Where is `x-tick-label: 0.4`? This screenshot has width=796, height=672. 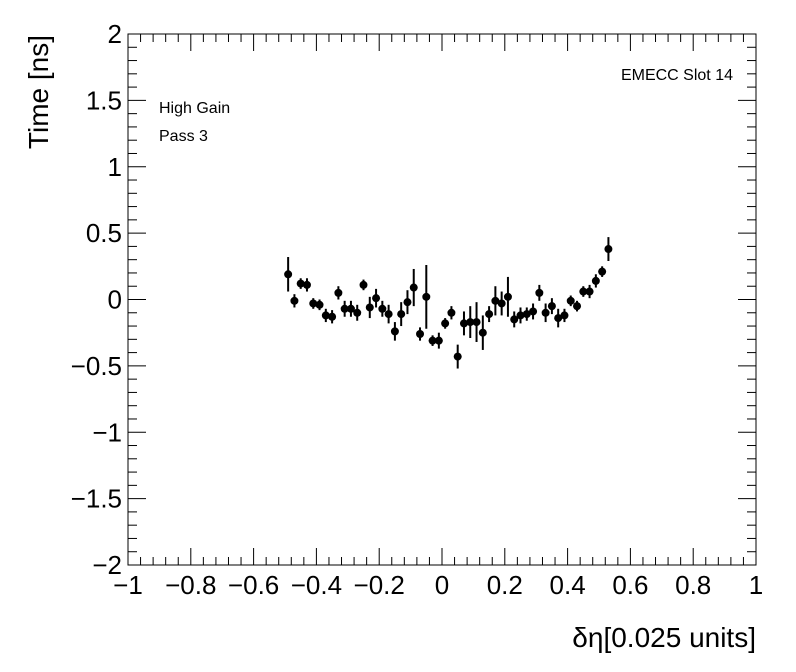 x-tick-label: 0.4 is located at coordinates (568, 585).